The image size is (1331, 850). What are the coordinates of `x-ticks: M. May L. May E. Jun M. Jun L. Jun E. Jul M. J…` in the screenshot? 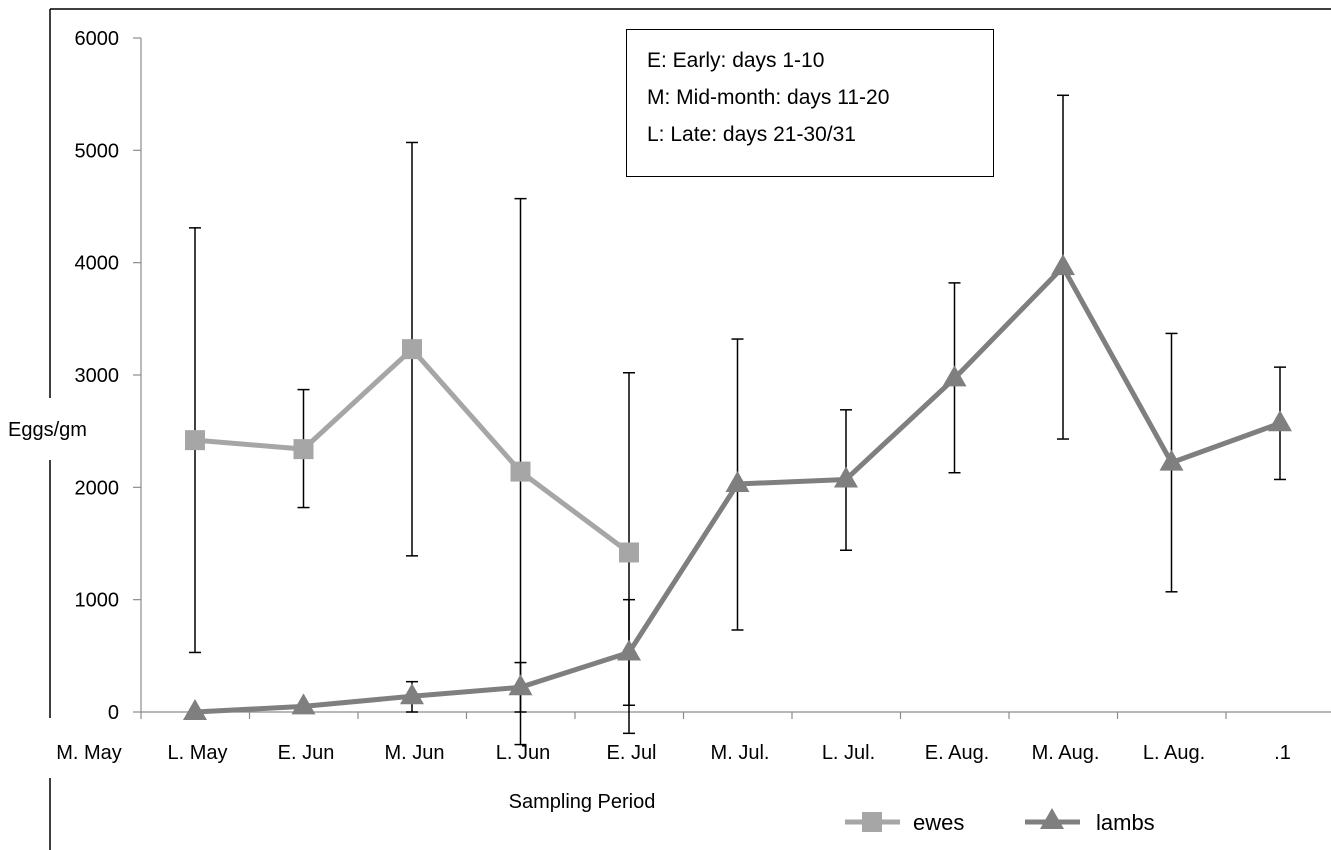 It's located at (673, 738).